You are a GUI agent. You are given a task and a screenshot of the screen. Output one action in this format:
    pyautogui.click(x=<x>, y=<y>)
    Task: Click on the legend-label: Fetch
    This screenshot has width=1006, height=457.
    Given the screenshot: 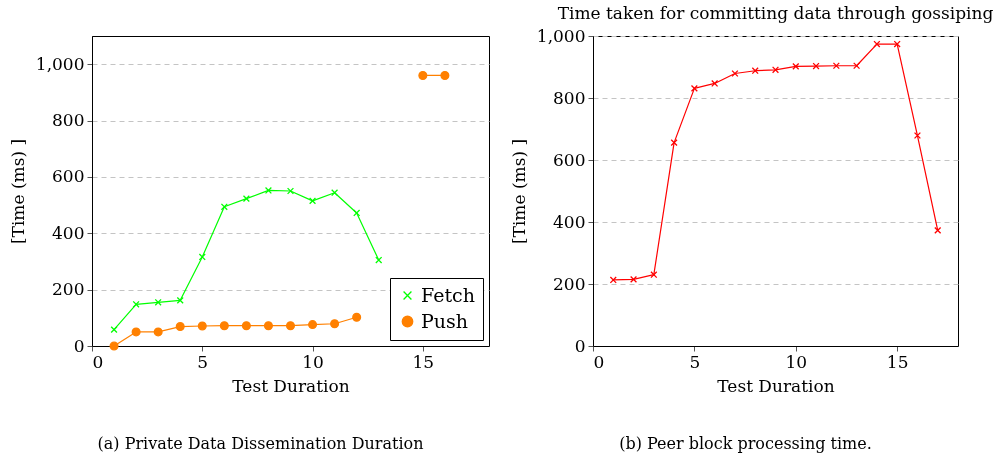 What is the action you would take?
    pyautogui.click(x=448, y=294)
    